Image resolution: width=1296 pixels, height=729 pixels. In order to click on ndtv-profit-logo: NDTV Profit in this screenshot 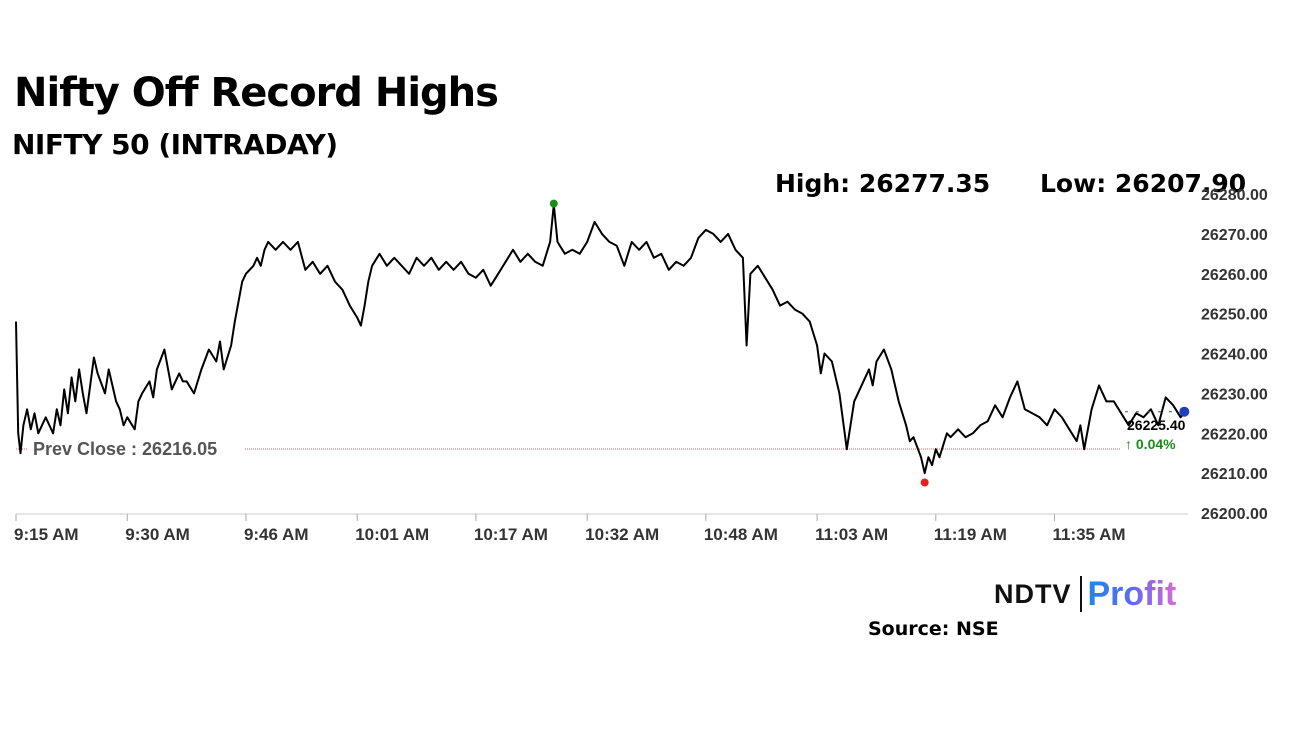, I will do `click(1085, 594)`.